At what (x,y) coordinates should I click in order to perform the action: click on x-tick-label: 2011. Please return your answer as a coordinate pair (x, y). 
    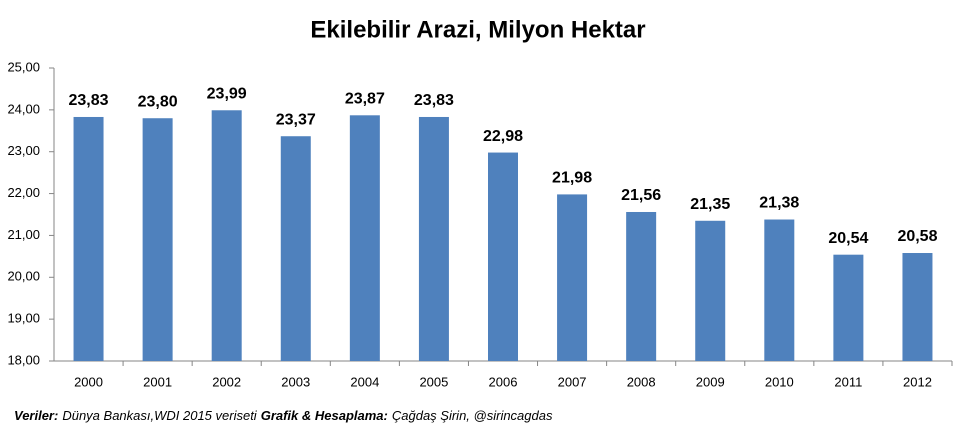
    Looking at the image, I should click on (848, 381).